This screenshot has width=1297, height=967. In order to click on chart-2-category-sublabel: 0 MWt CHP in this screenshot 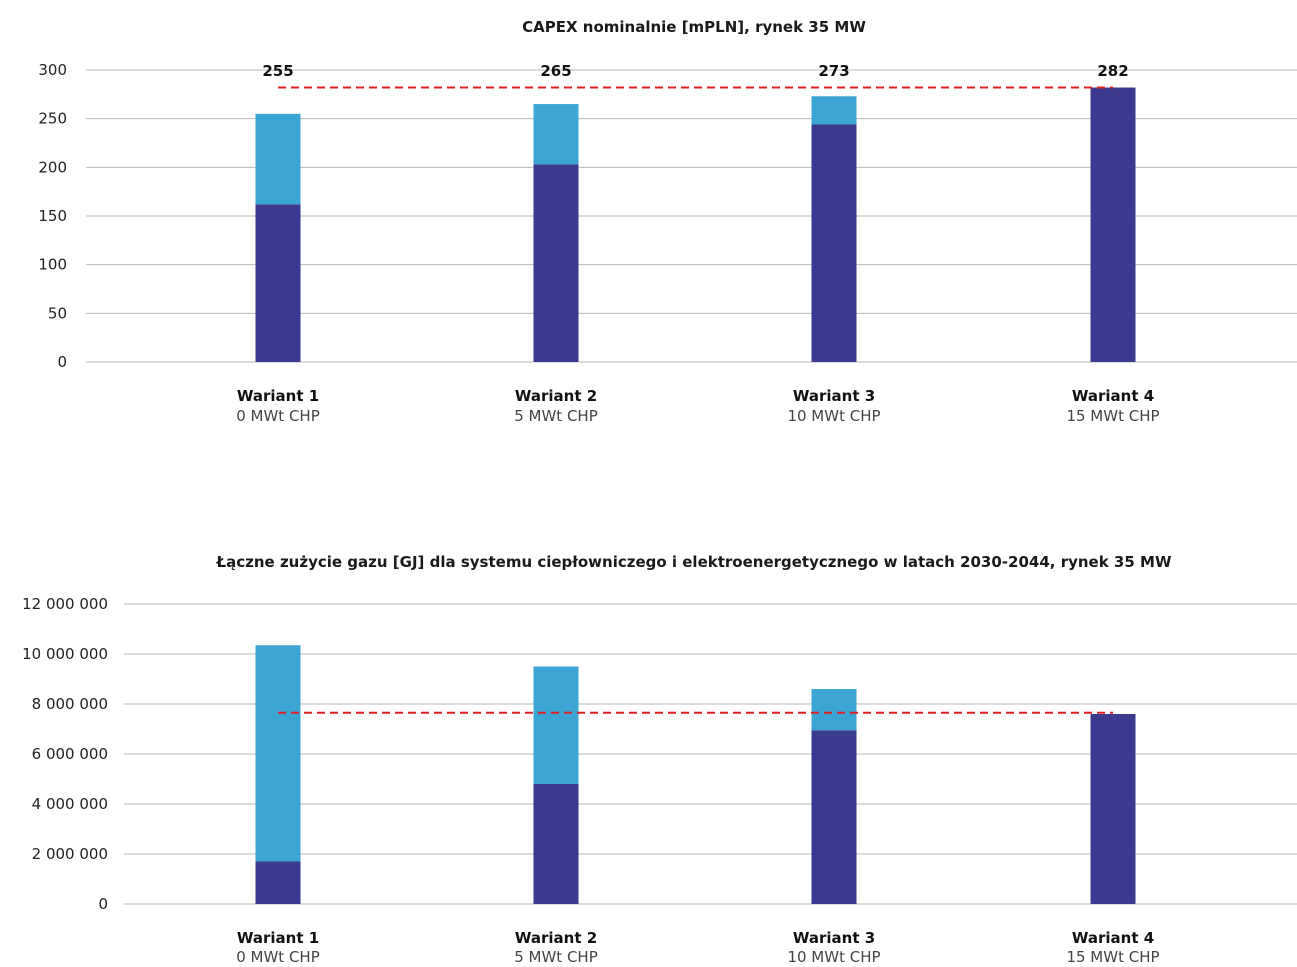, I will do `click(278, 957)`.